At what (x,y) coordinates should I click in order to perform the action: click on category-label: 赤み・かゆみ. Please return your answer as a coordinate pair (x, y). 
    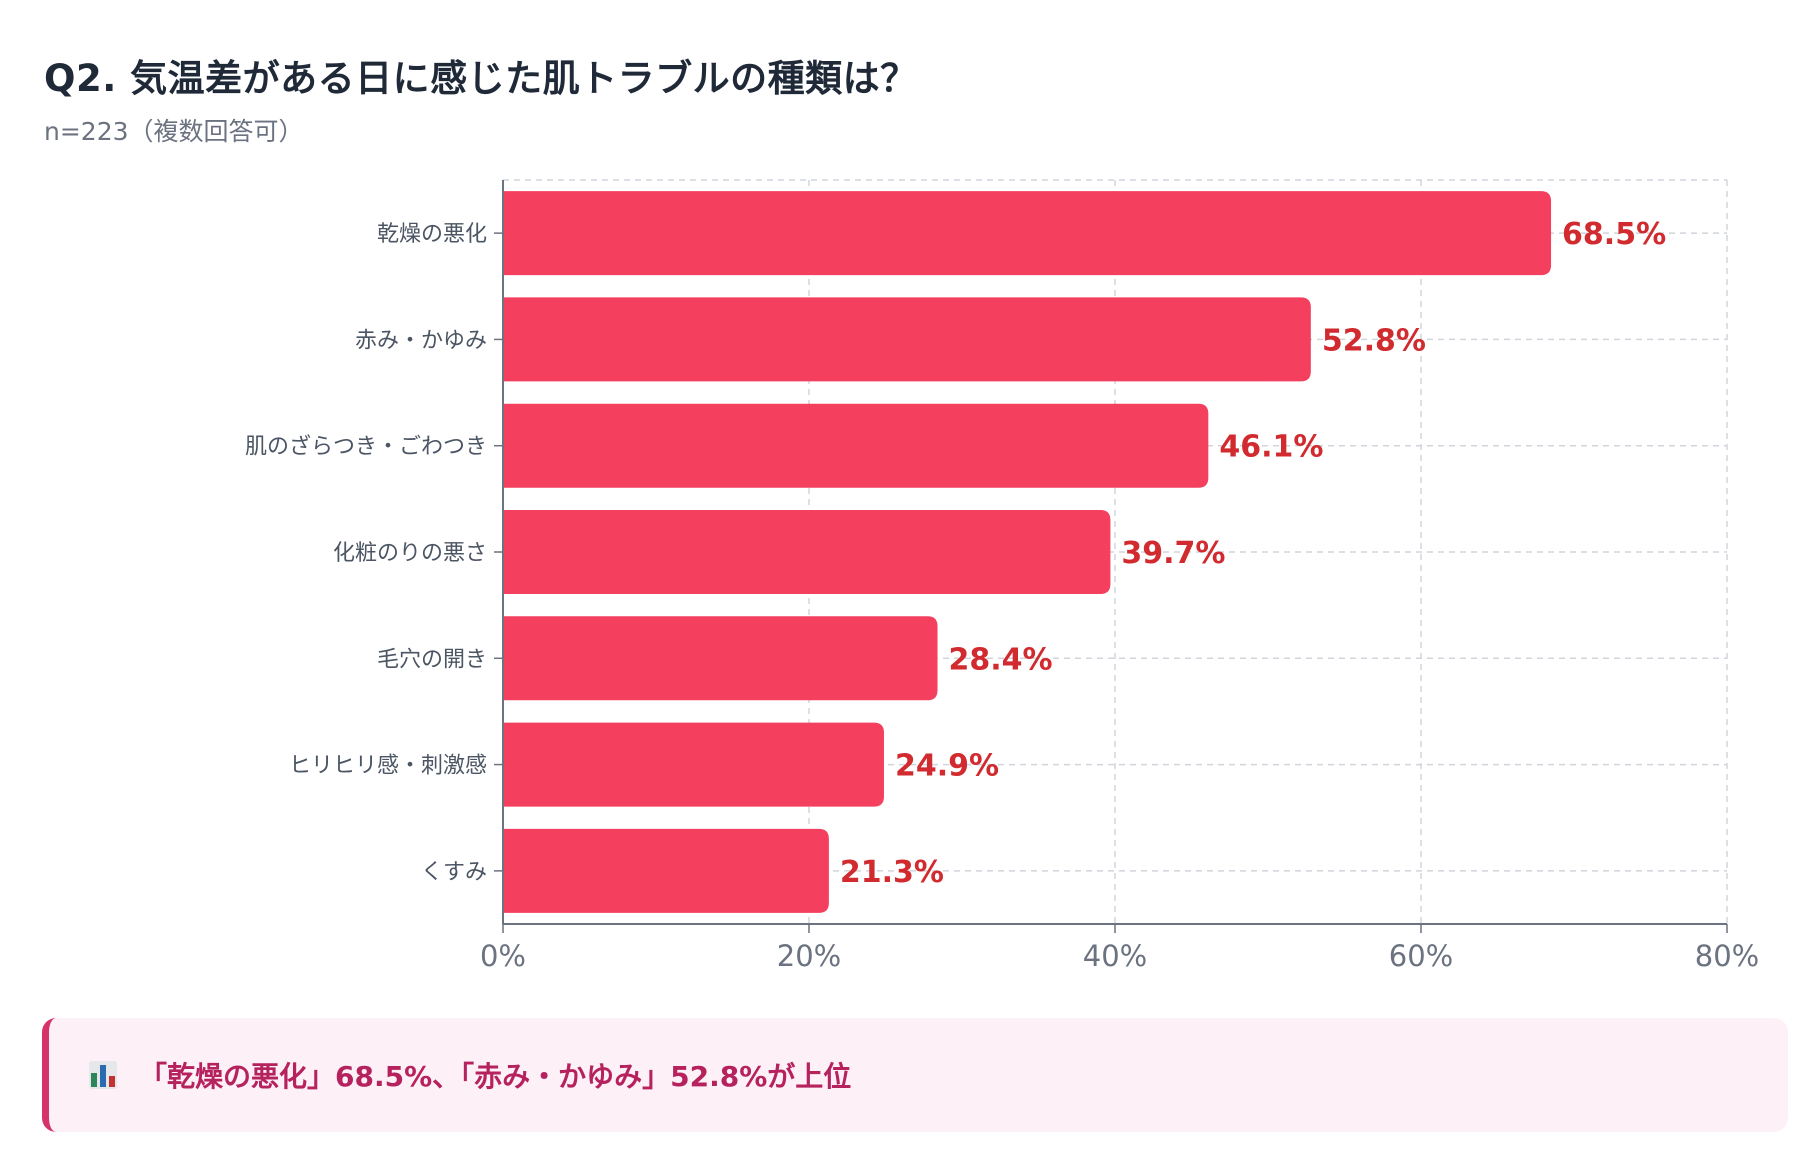
    Looking at the image, I should click on (421, 340).